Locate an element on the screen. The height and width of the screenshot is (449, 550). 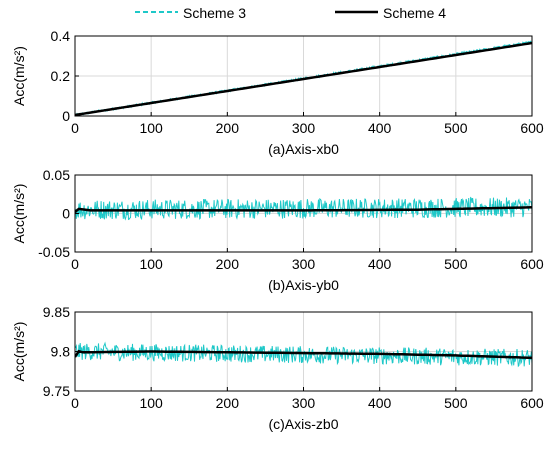
legend-label-scheme-4: Scheme 4 is located at coordinates (414, 13).